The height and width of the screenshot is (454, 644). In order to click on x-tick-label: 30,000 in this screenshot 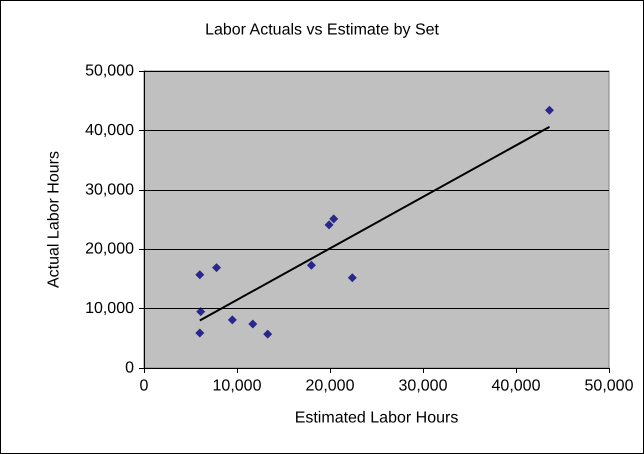, I will do `click(423, 386)`.